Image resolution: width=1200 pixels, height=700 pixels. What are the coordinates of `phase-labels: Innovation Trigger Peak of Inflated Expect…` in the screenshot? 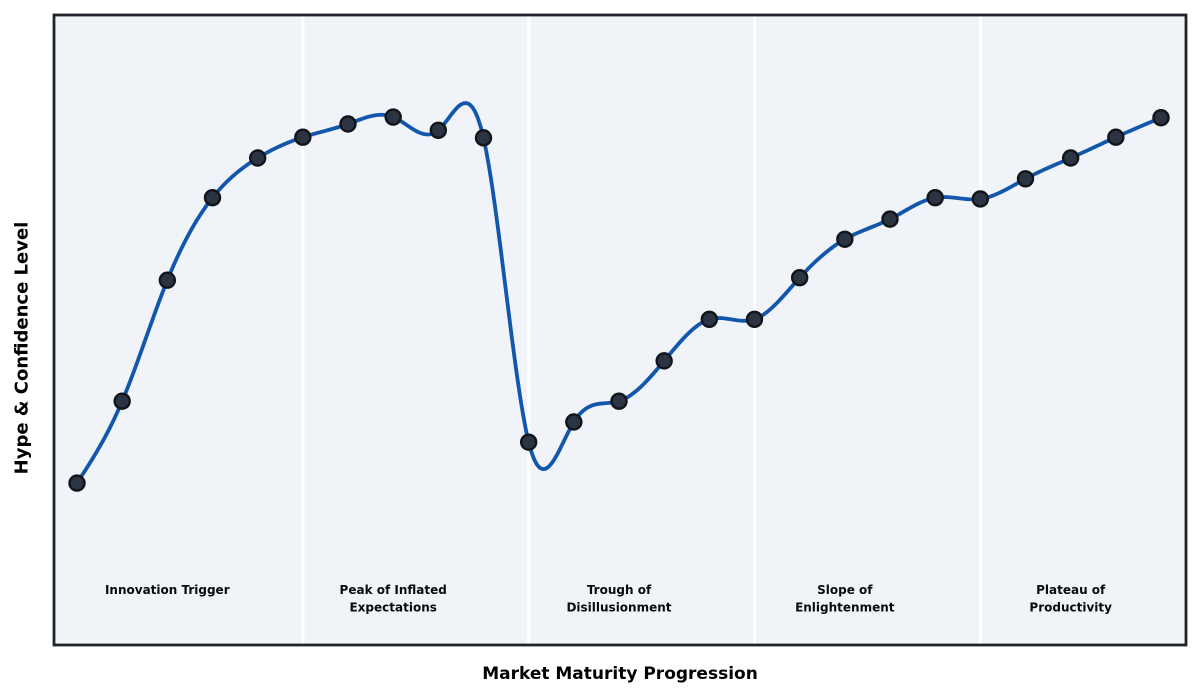 It's located at (608, 599).